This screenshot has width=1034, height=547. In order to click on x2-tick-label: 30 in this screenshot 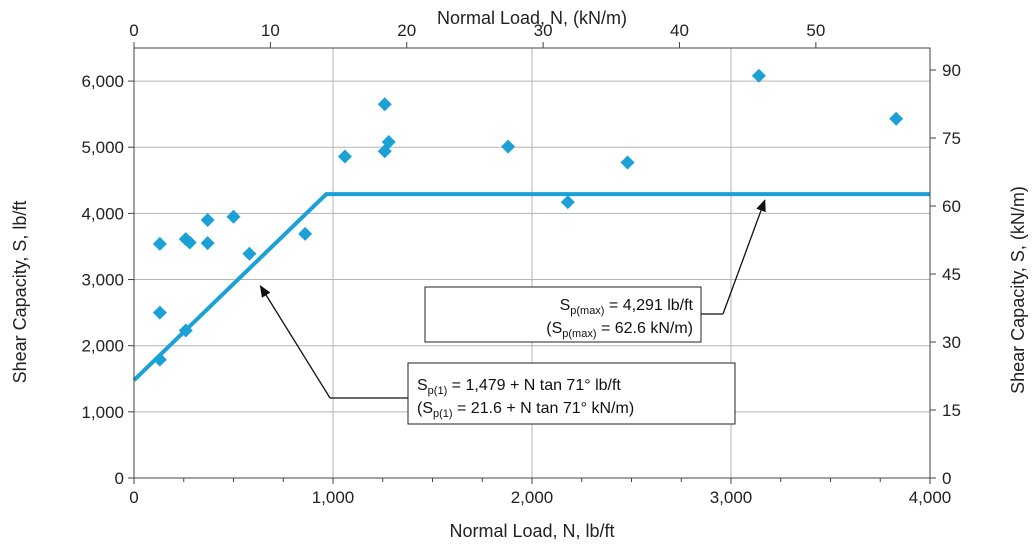, I will do `click(543, 30)`.